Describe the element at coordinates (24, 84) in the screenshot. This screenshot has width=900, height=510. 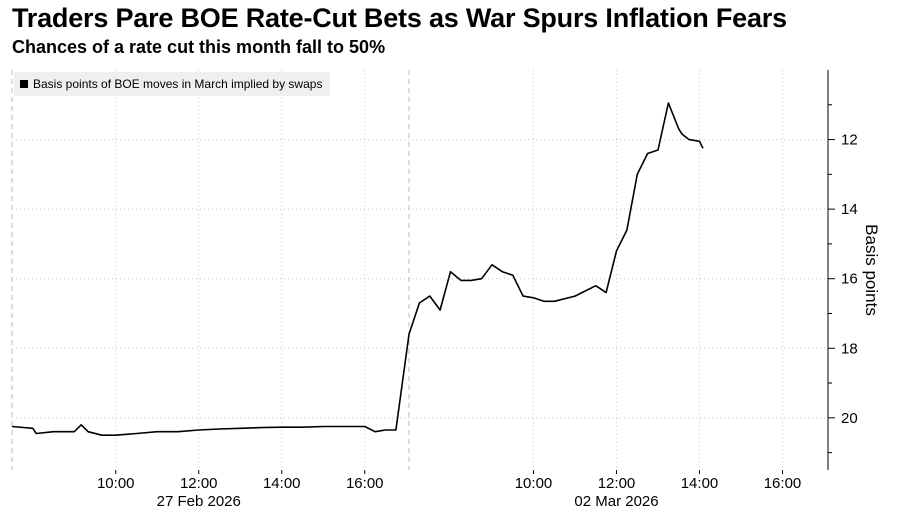
I see `legend-swatch` at that location.